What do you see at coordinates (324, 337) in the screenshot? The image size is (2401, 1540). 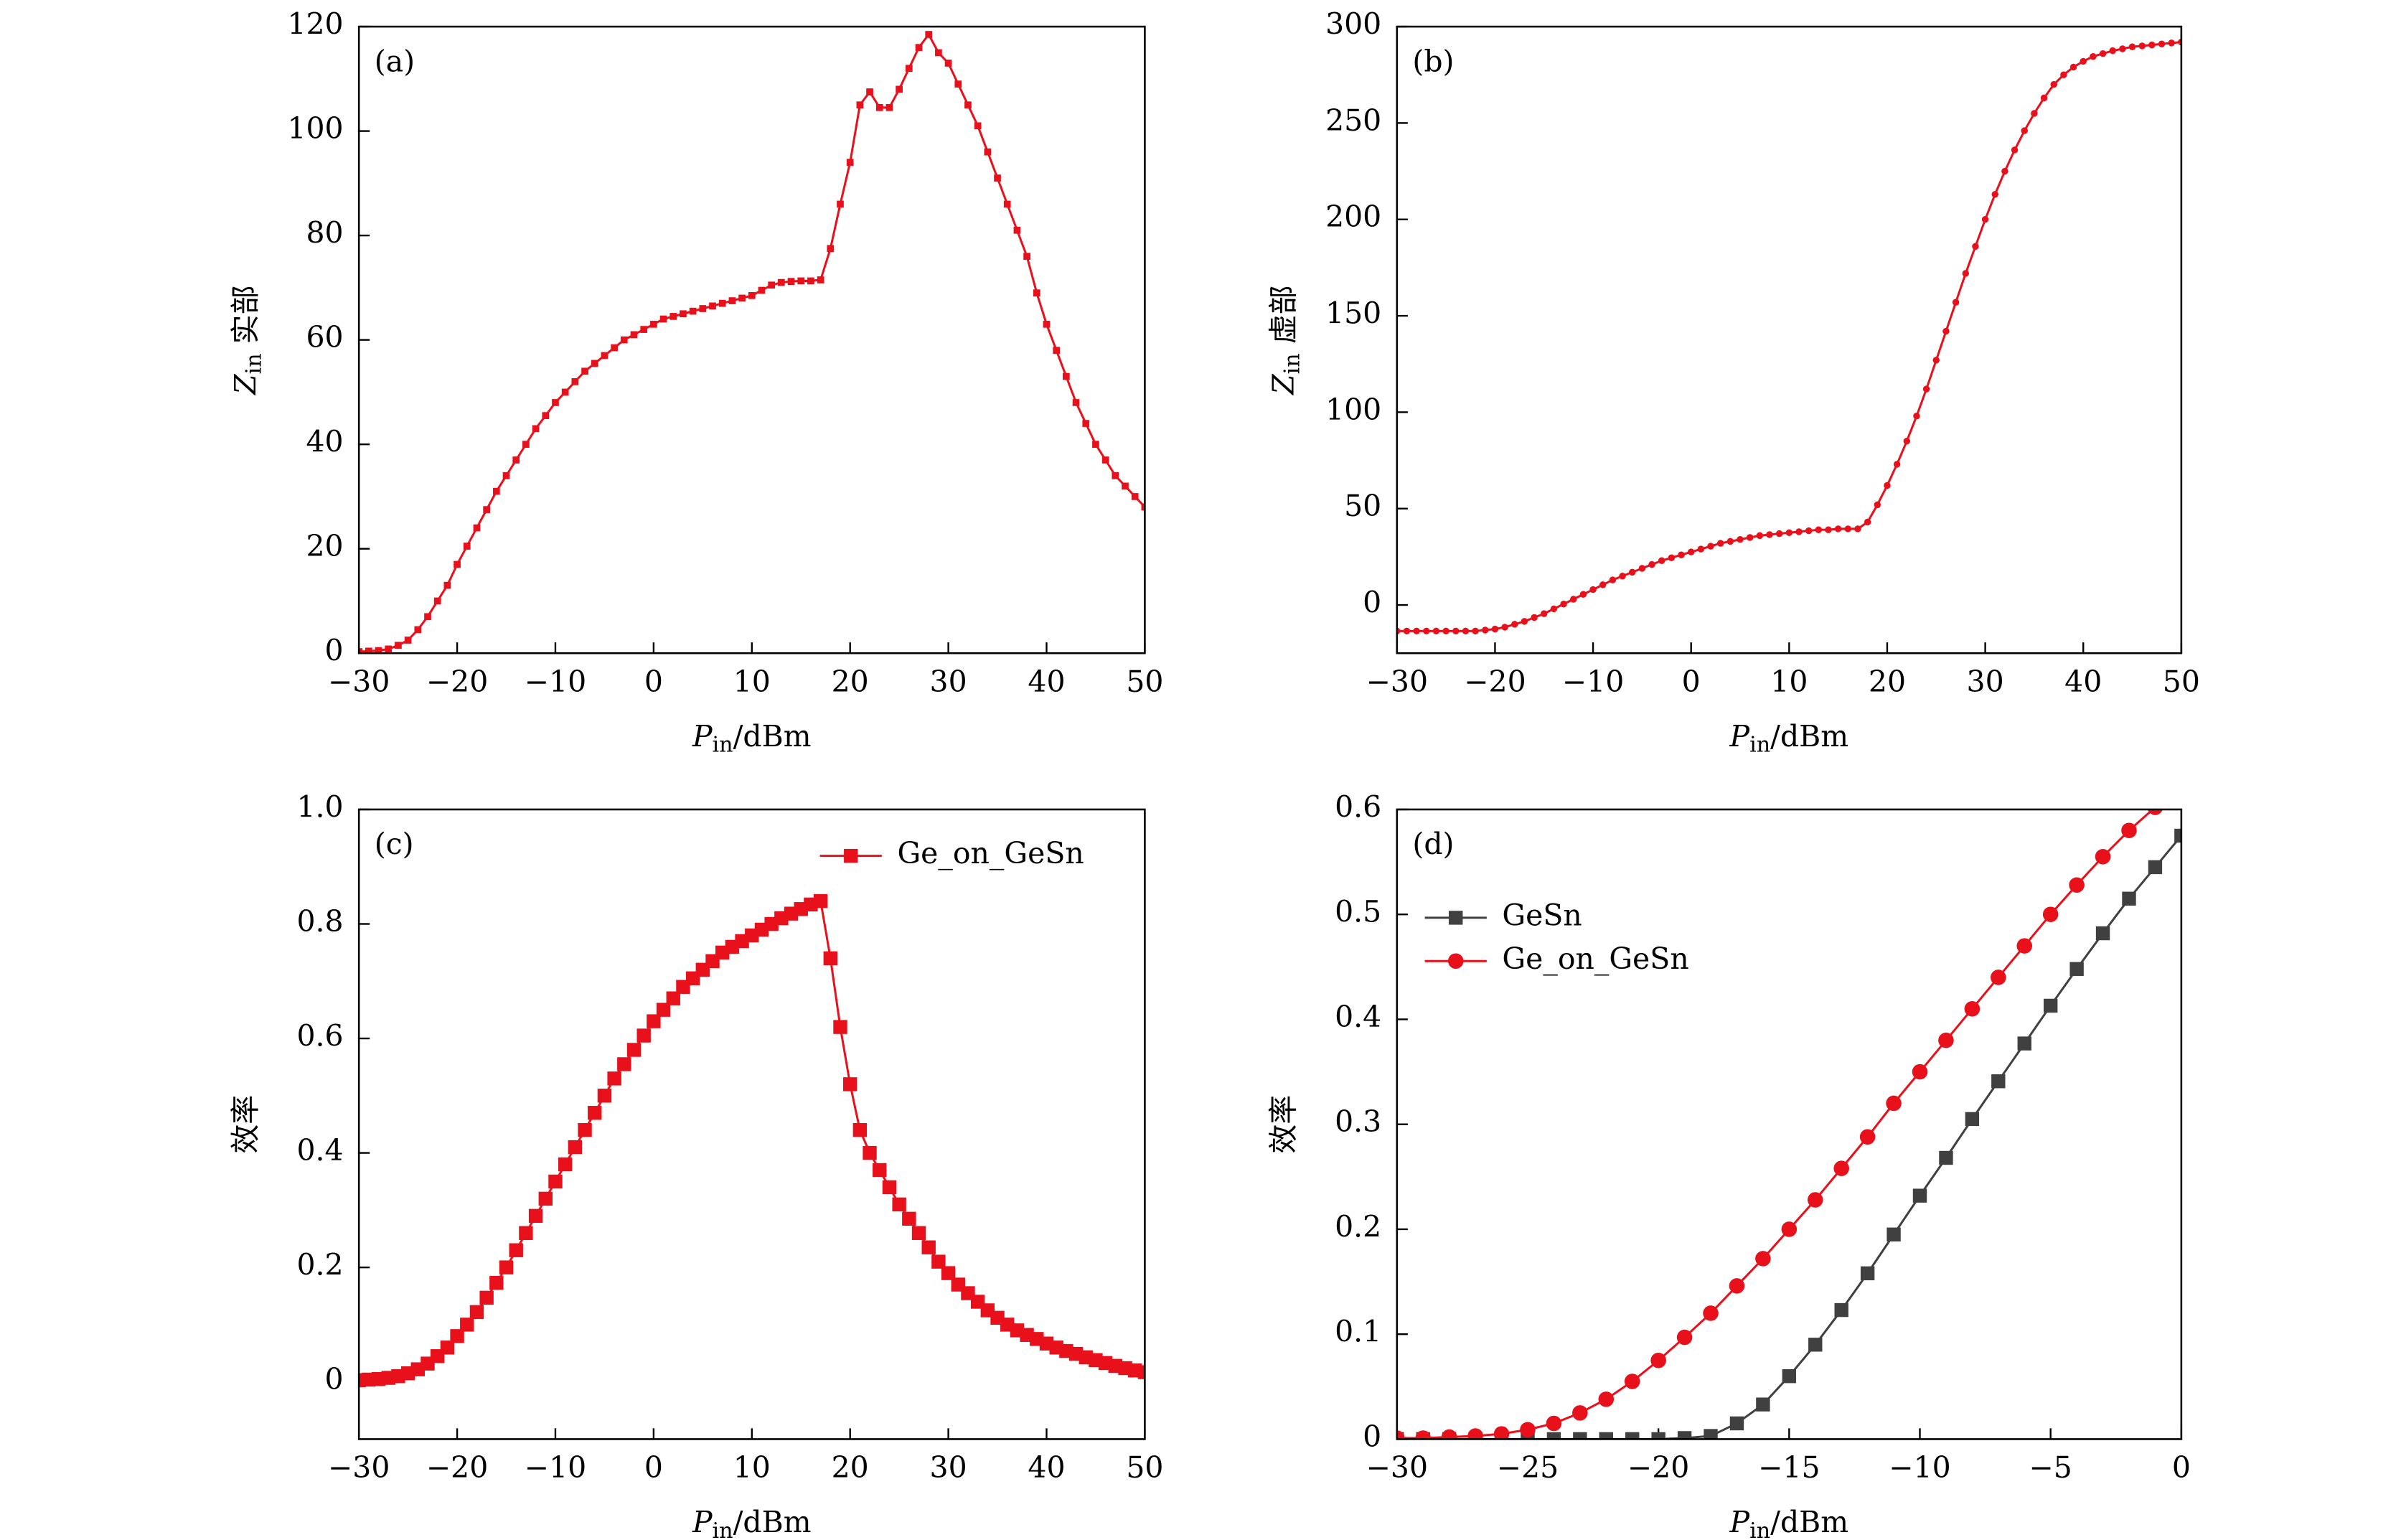 I see `y-tick-label: 60` at bounding box center [324, 337].